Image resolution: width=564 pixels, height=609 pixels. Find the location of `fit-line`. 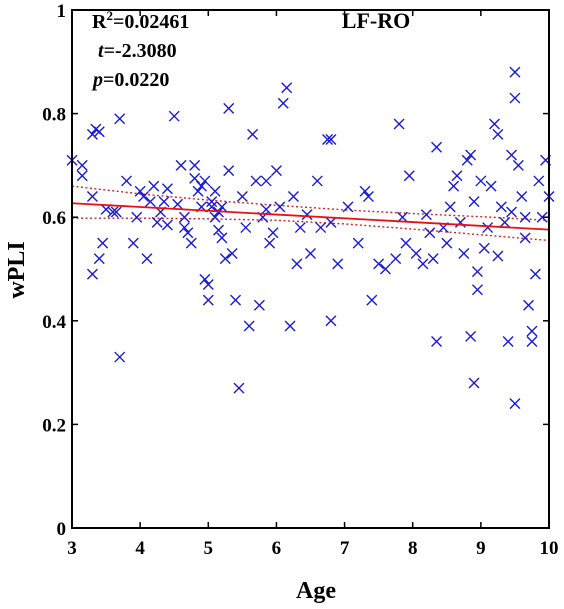

fit-line is located at coordinates (310, 216).